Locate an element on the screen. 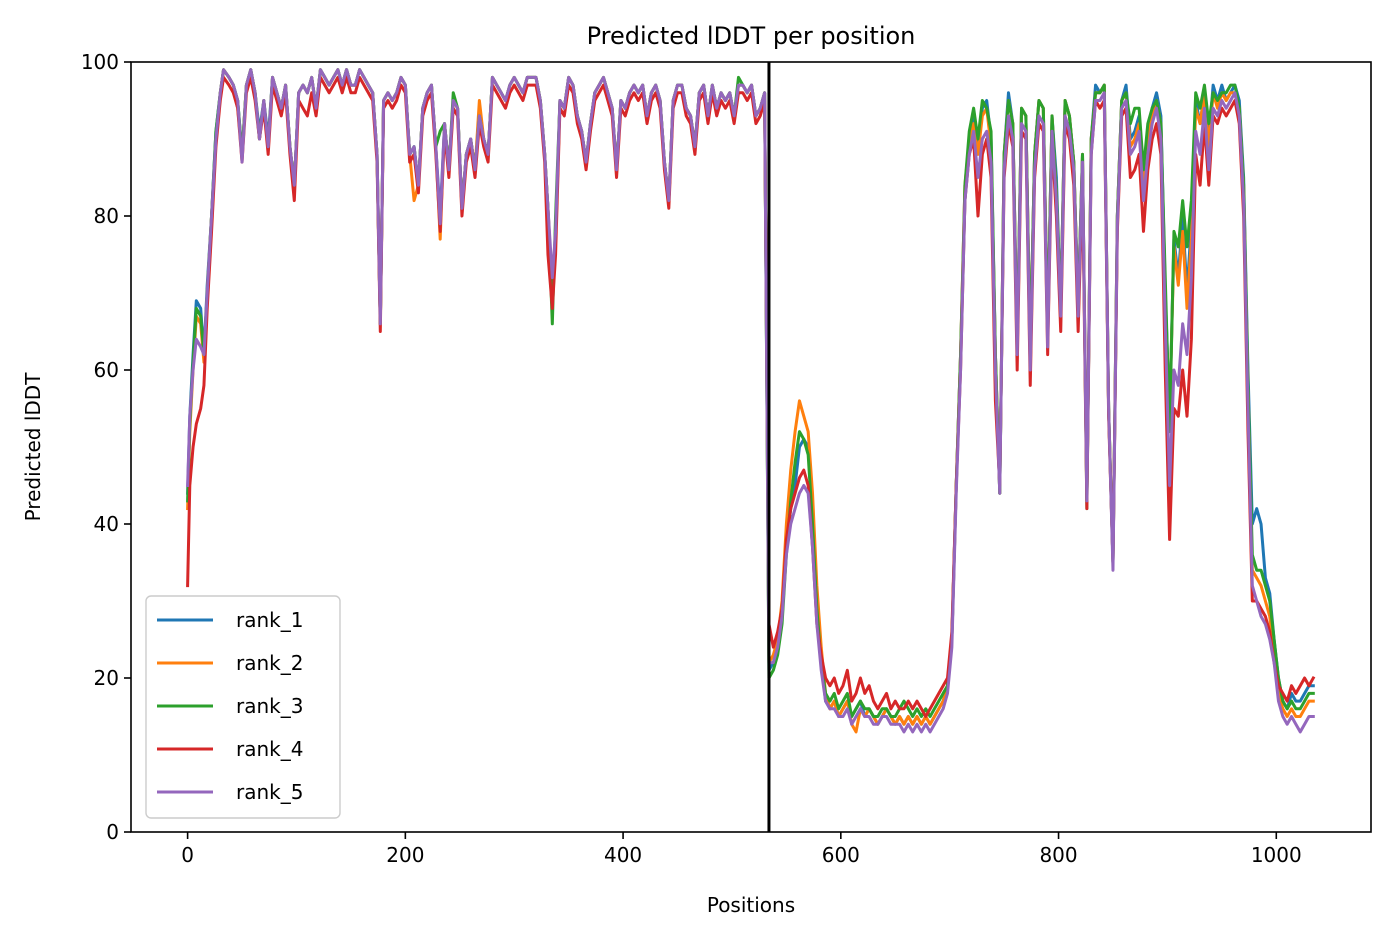 The image size is (1391, 939). y-tick-label: 60 is located at coordinates (106, 370).